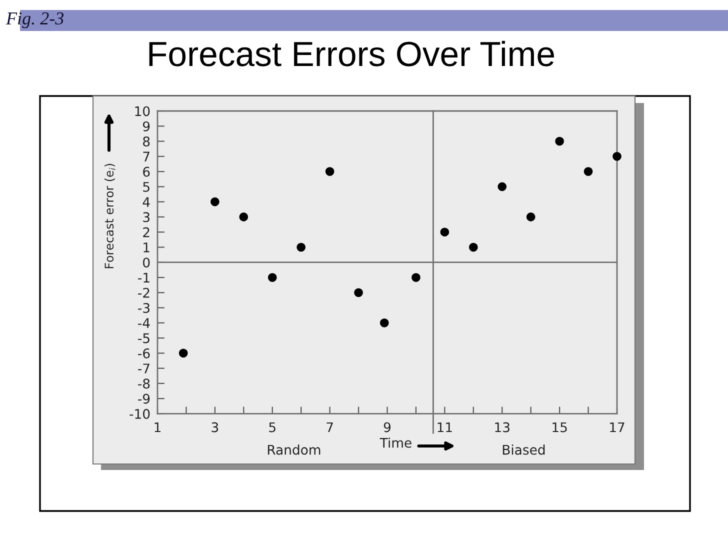 This screenshot has width=728, height=546. Describe the element at coordinates (146, 232) in the screenshot. I see `y-tick-label: 2` at that location.